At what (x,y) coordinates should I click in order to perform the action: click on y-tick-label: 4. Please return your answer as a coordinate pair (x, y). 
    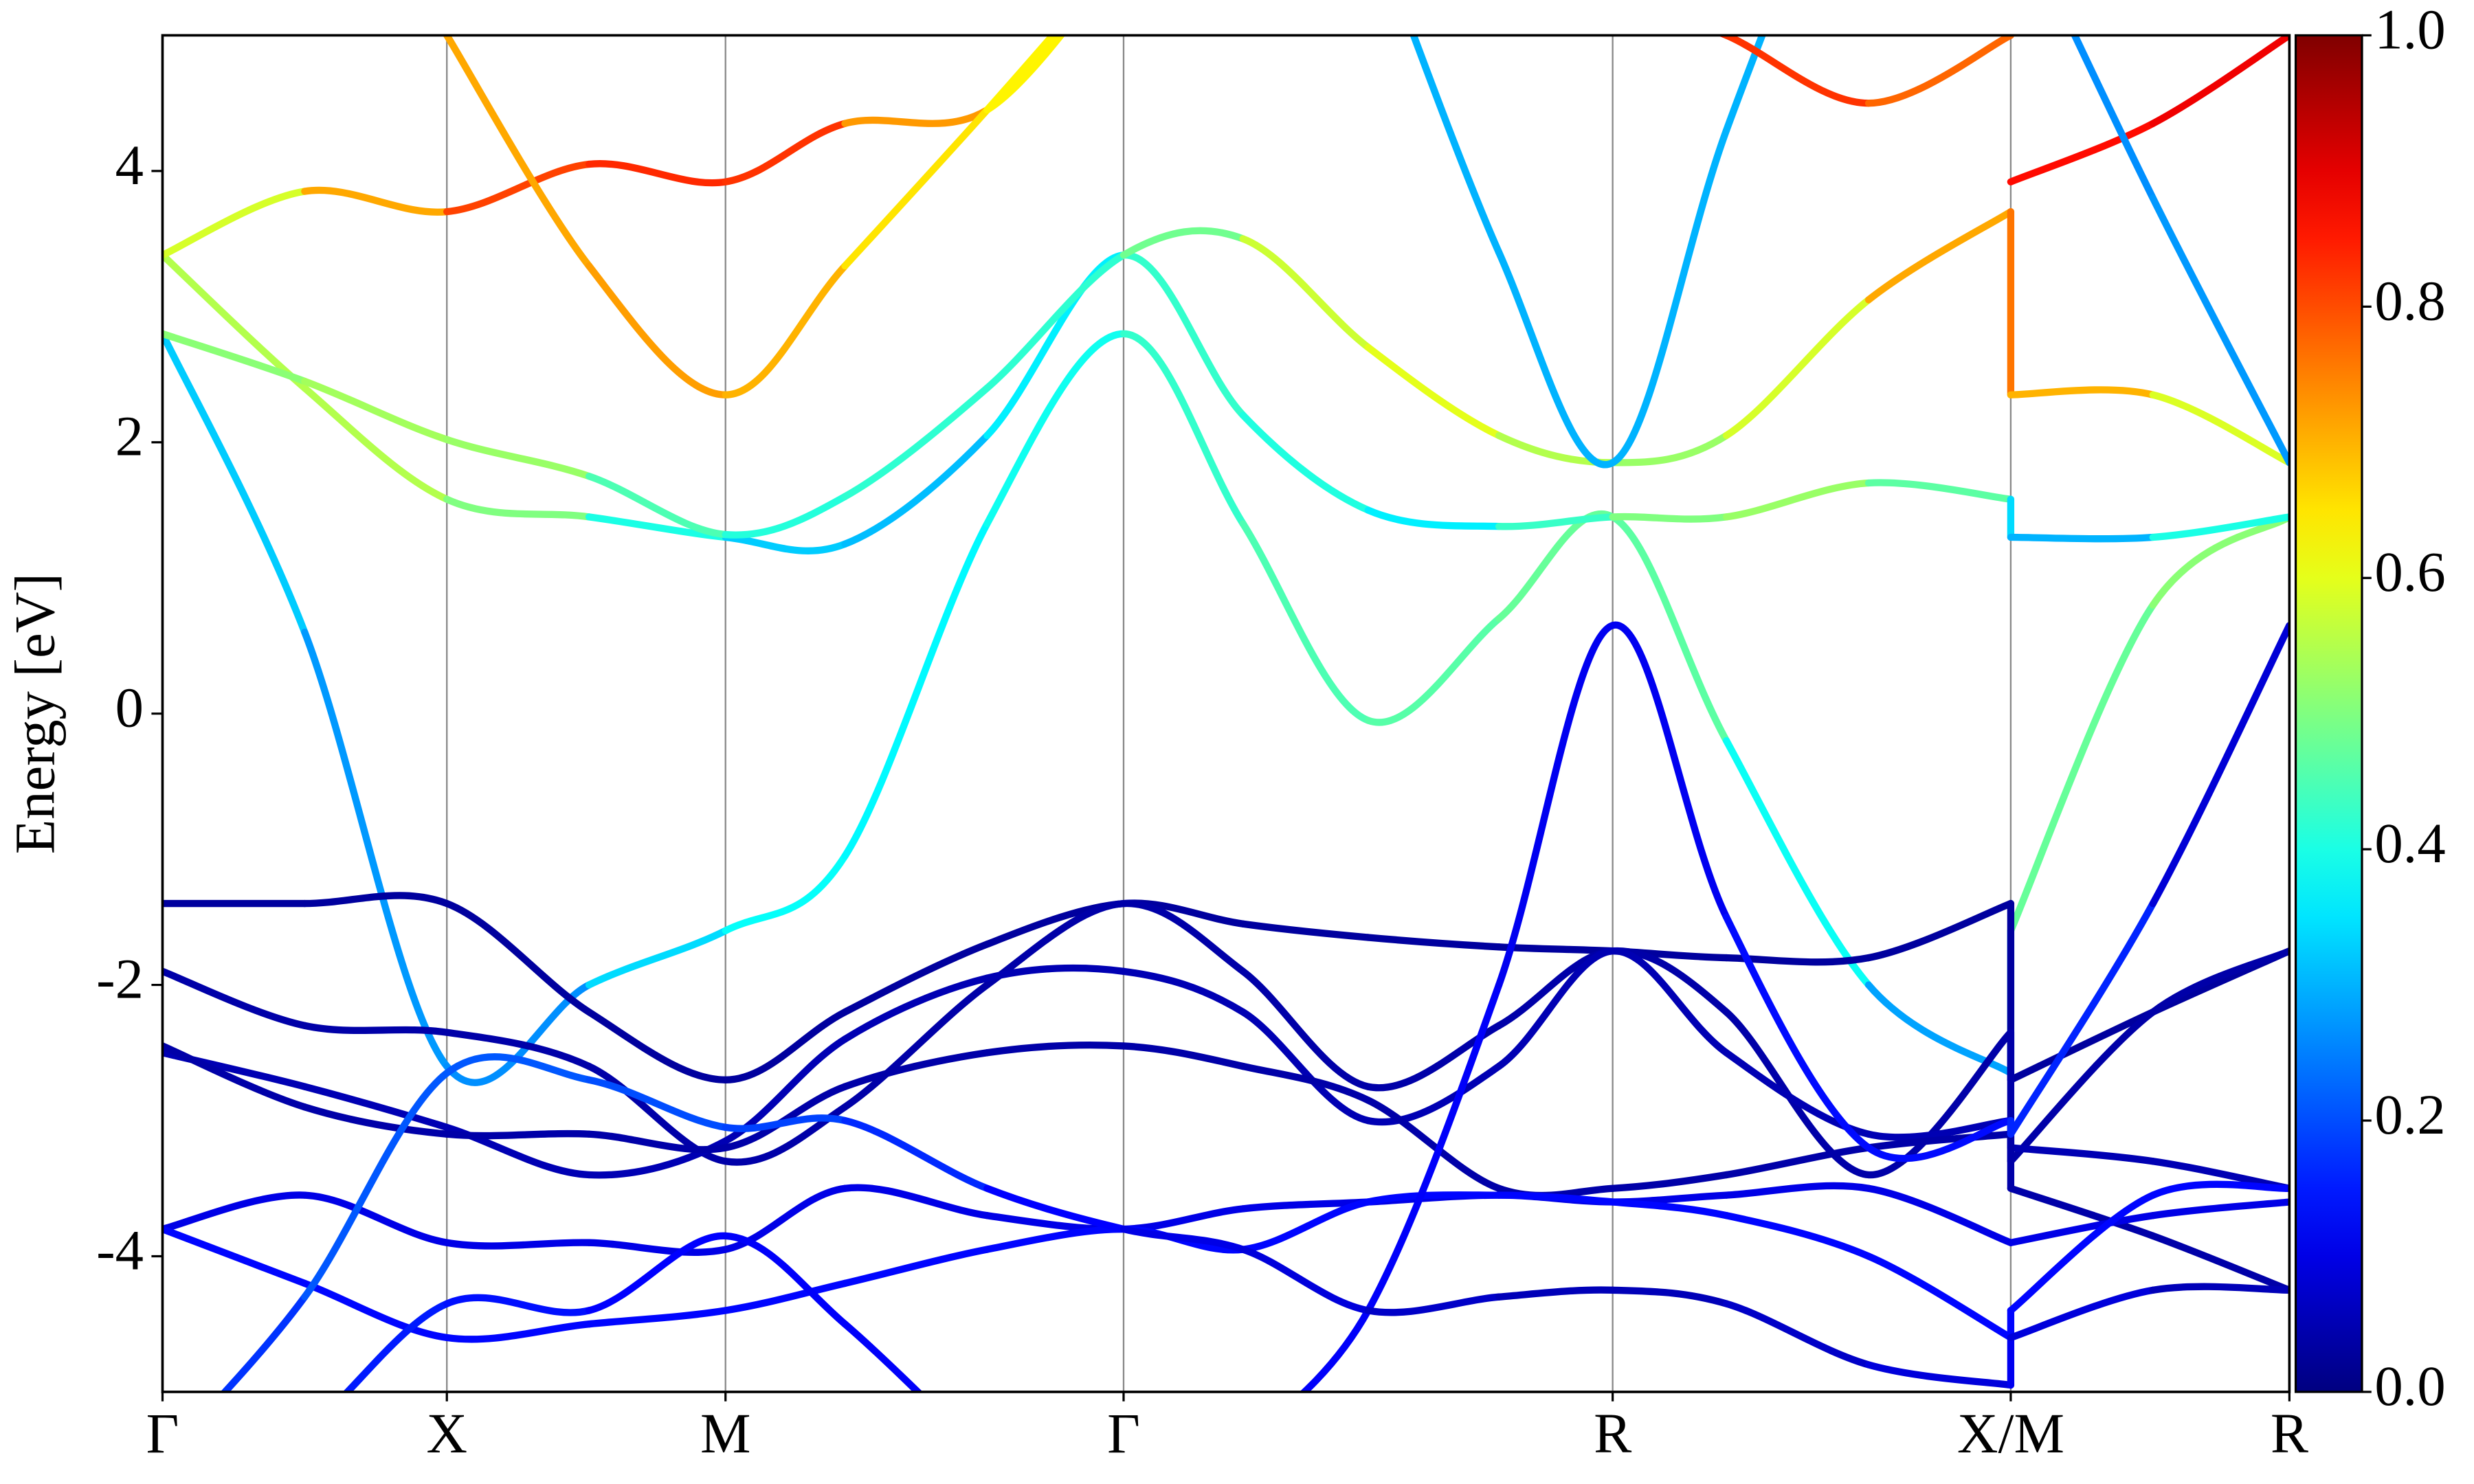
    Looking at the image, I should click on (129, 164).